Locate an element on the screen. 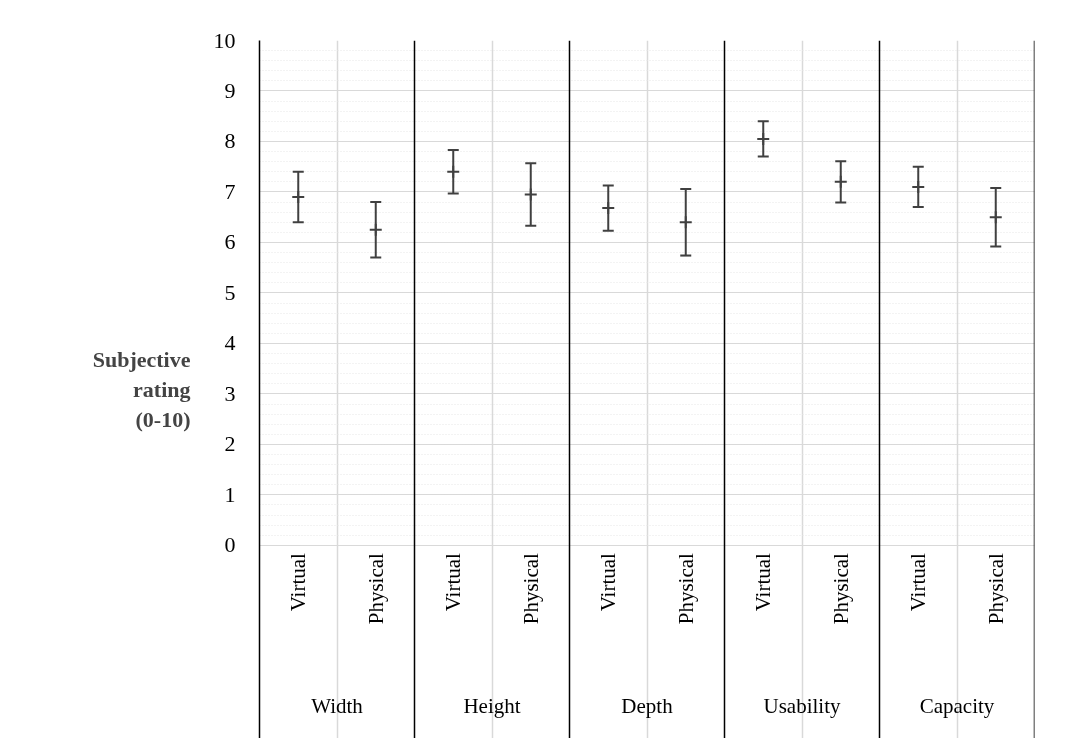 Image resolution: width=1081 pixels, height=738 pixels. y-tick-label: 0 is located at coordinates (230, 545).